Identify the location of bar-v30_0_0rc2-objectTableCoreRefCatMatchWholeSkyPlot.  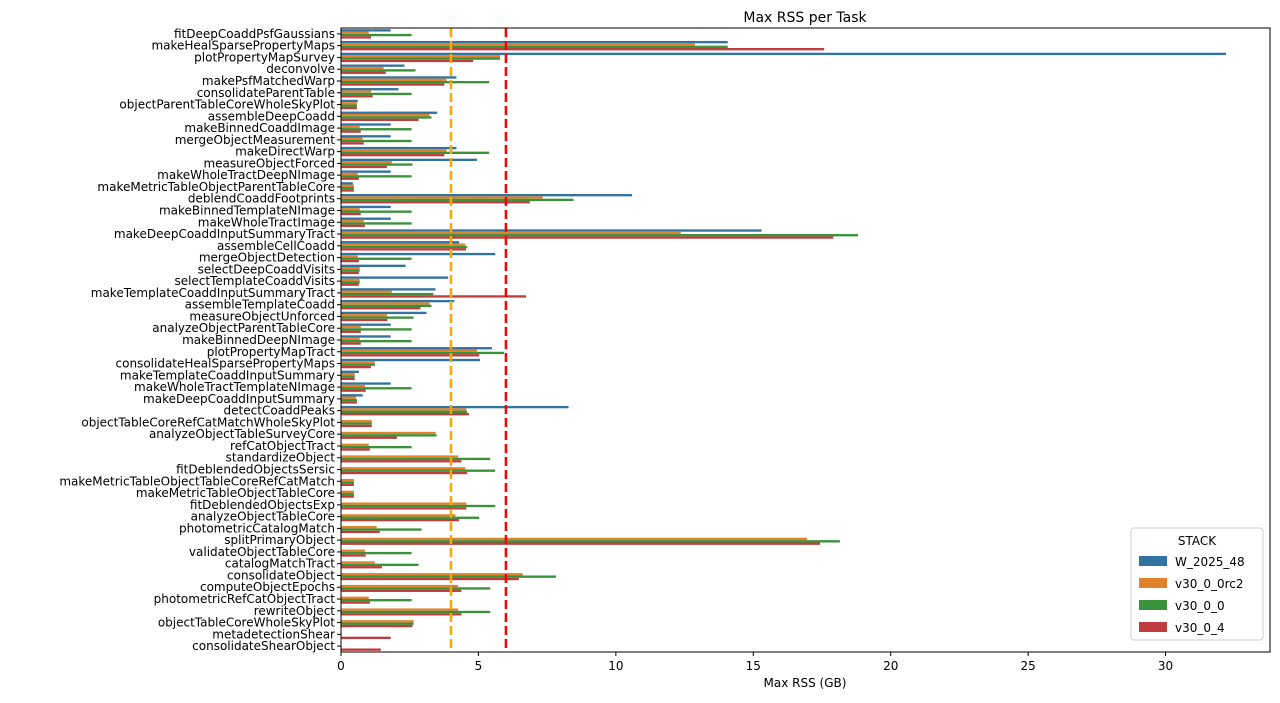
(356, 421).